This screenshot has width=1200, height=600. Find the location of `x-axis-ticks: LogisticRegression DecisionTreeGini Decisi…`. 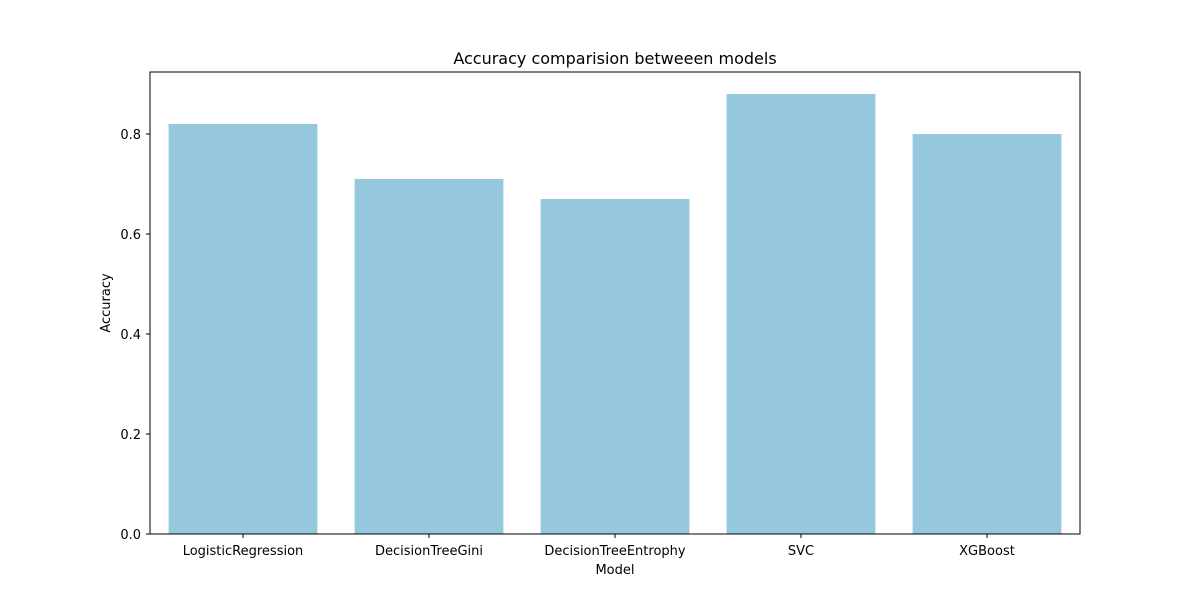

x-axis-ticks: LogisticRegression DecisionTreeGini Decisi… is located at coordinates (599, 546).